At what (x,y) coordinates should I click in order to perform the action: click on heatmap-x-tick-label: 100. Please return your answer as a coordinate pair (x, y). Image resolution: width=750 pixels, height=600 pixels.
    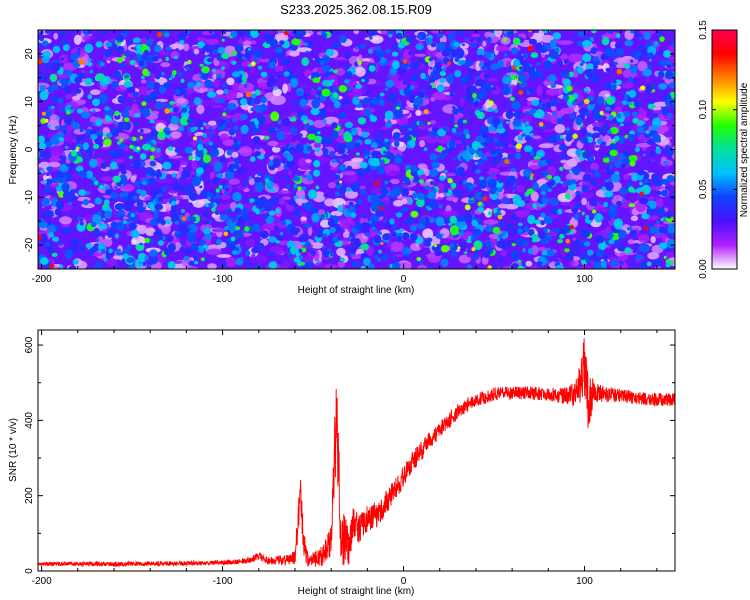
    Looking at the image, I should click on (584, 279).